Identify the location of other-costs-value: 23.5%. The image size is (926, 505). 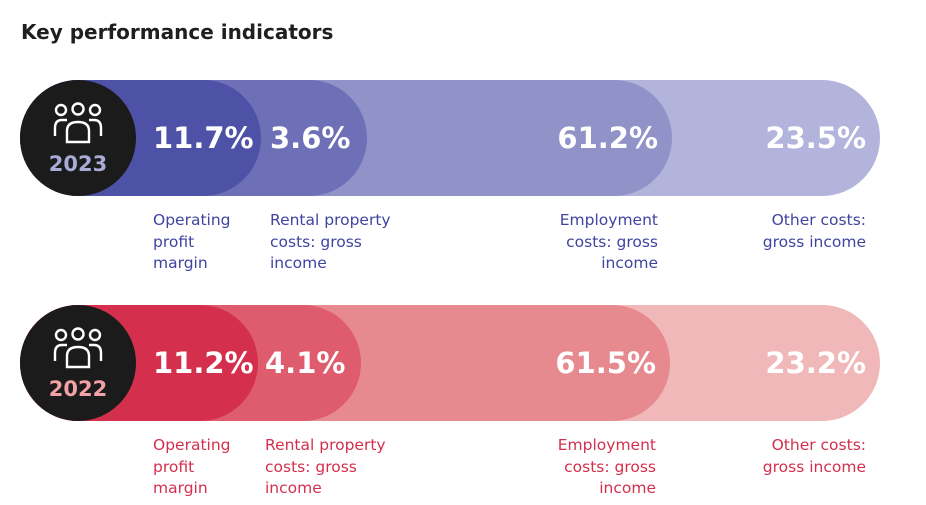
(815, 138).